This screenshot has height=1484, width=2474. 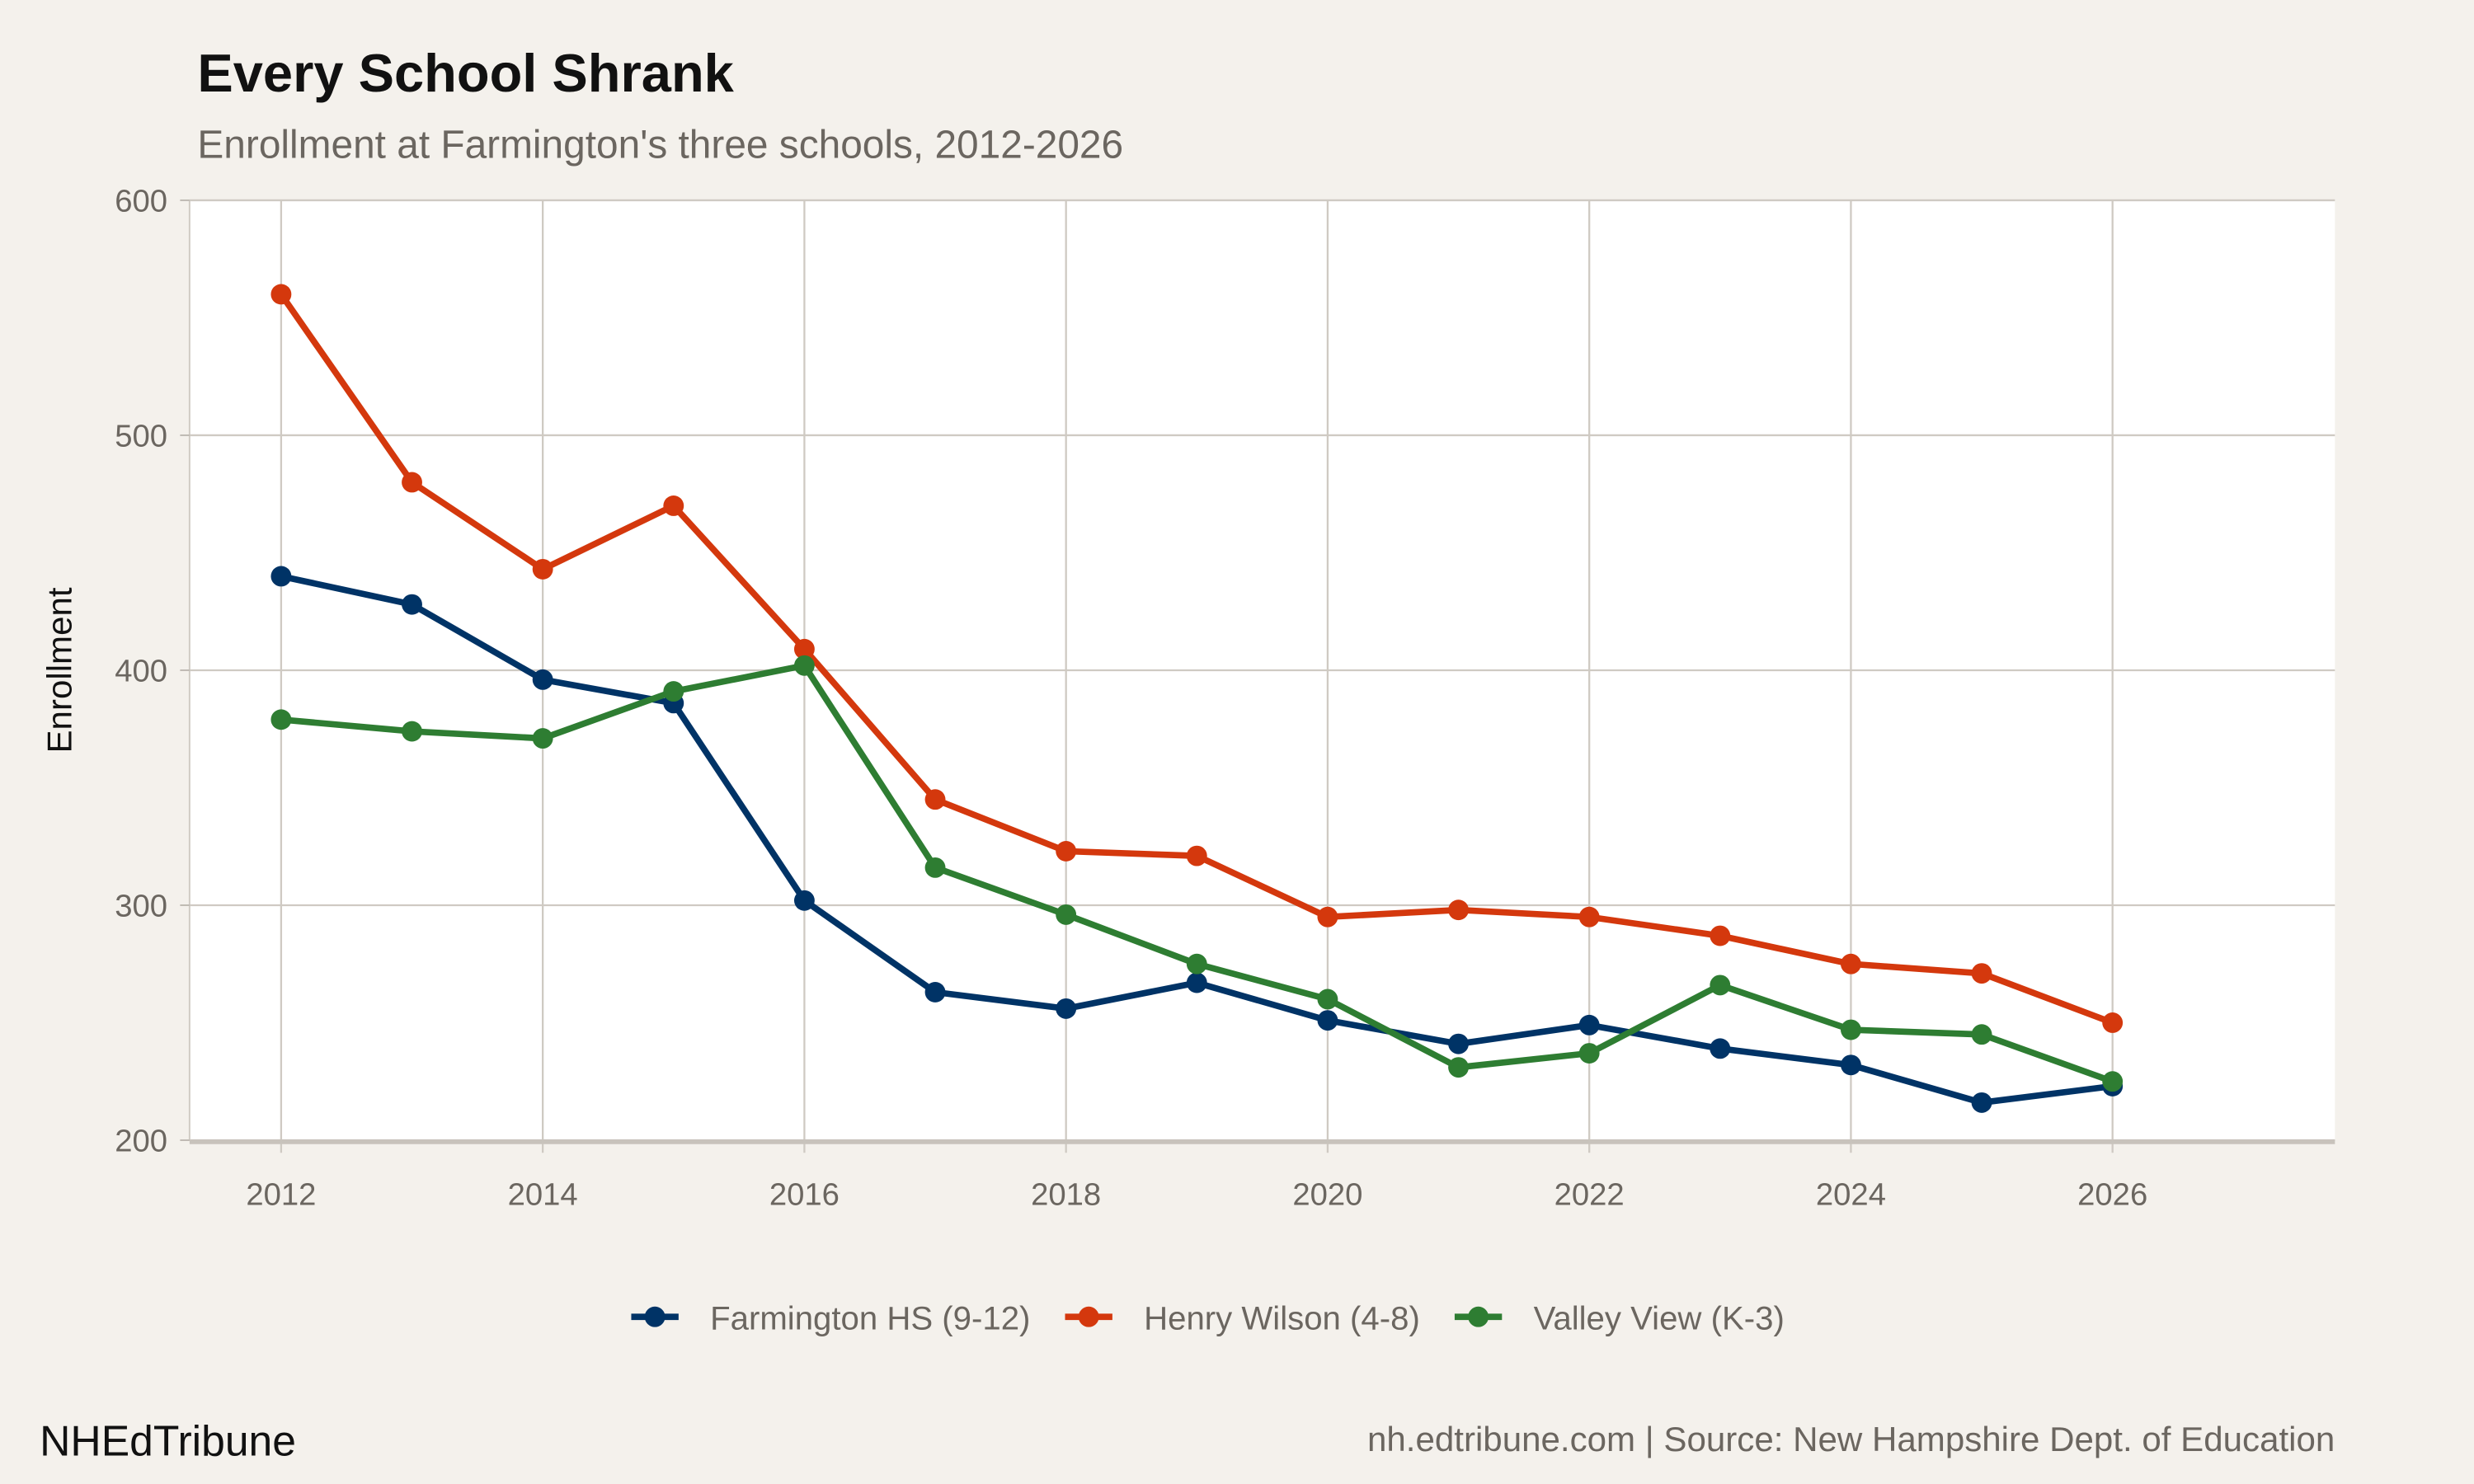 I want to click on y-tick-label: 500, so click(x=141, y=436).